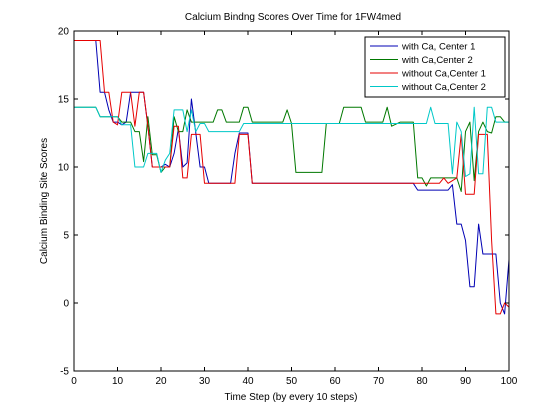  I want to click on x-tick-label: 40, so click(248, 381).